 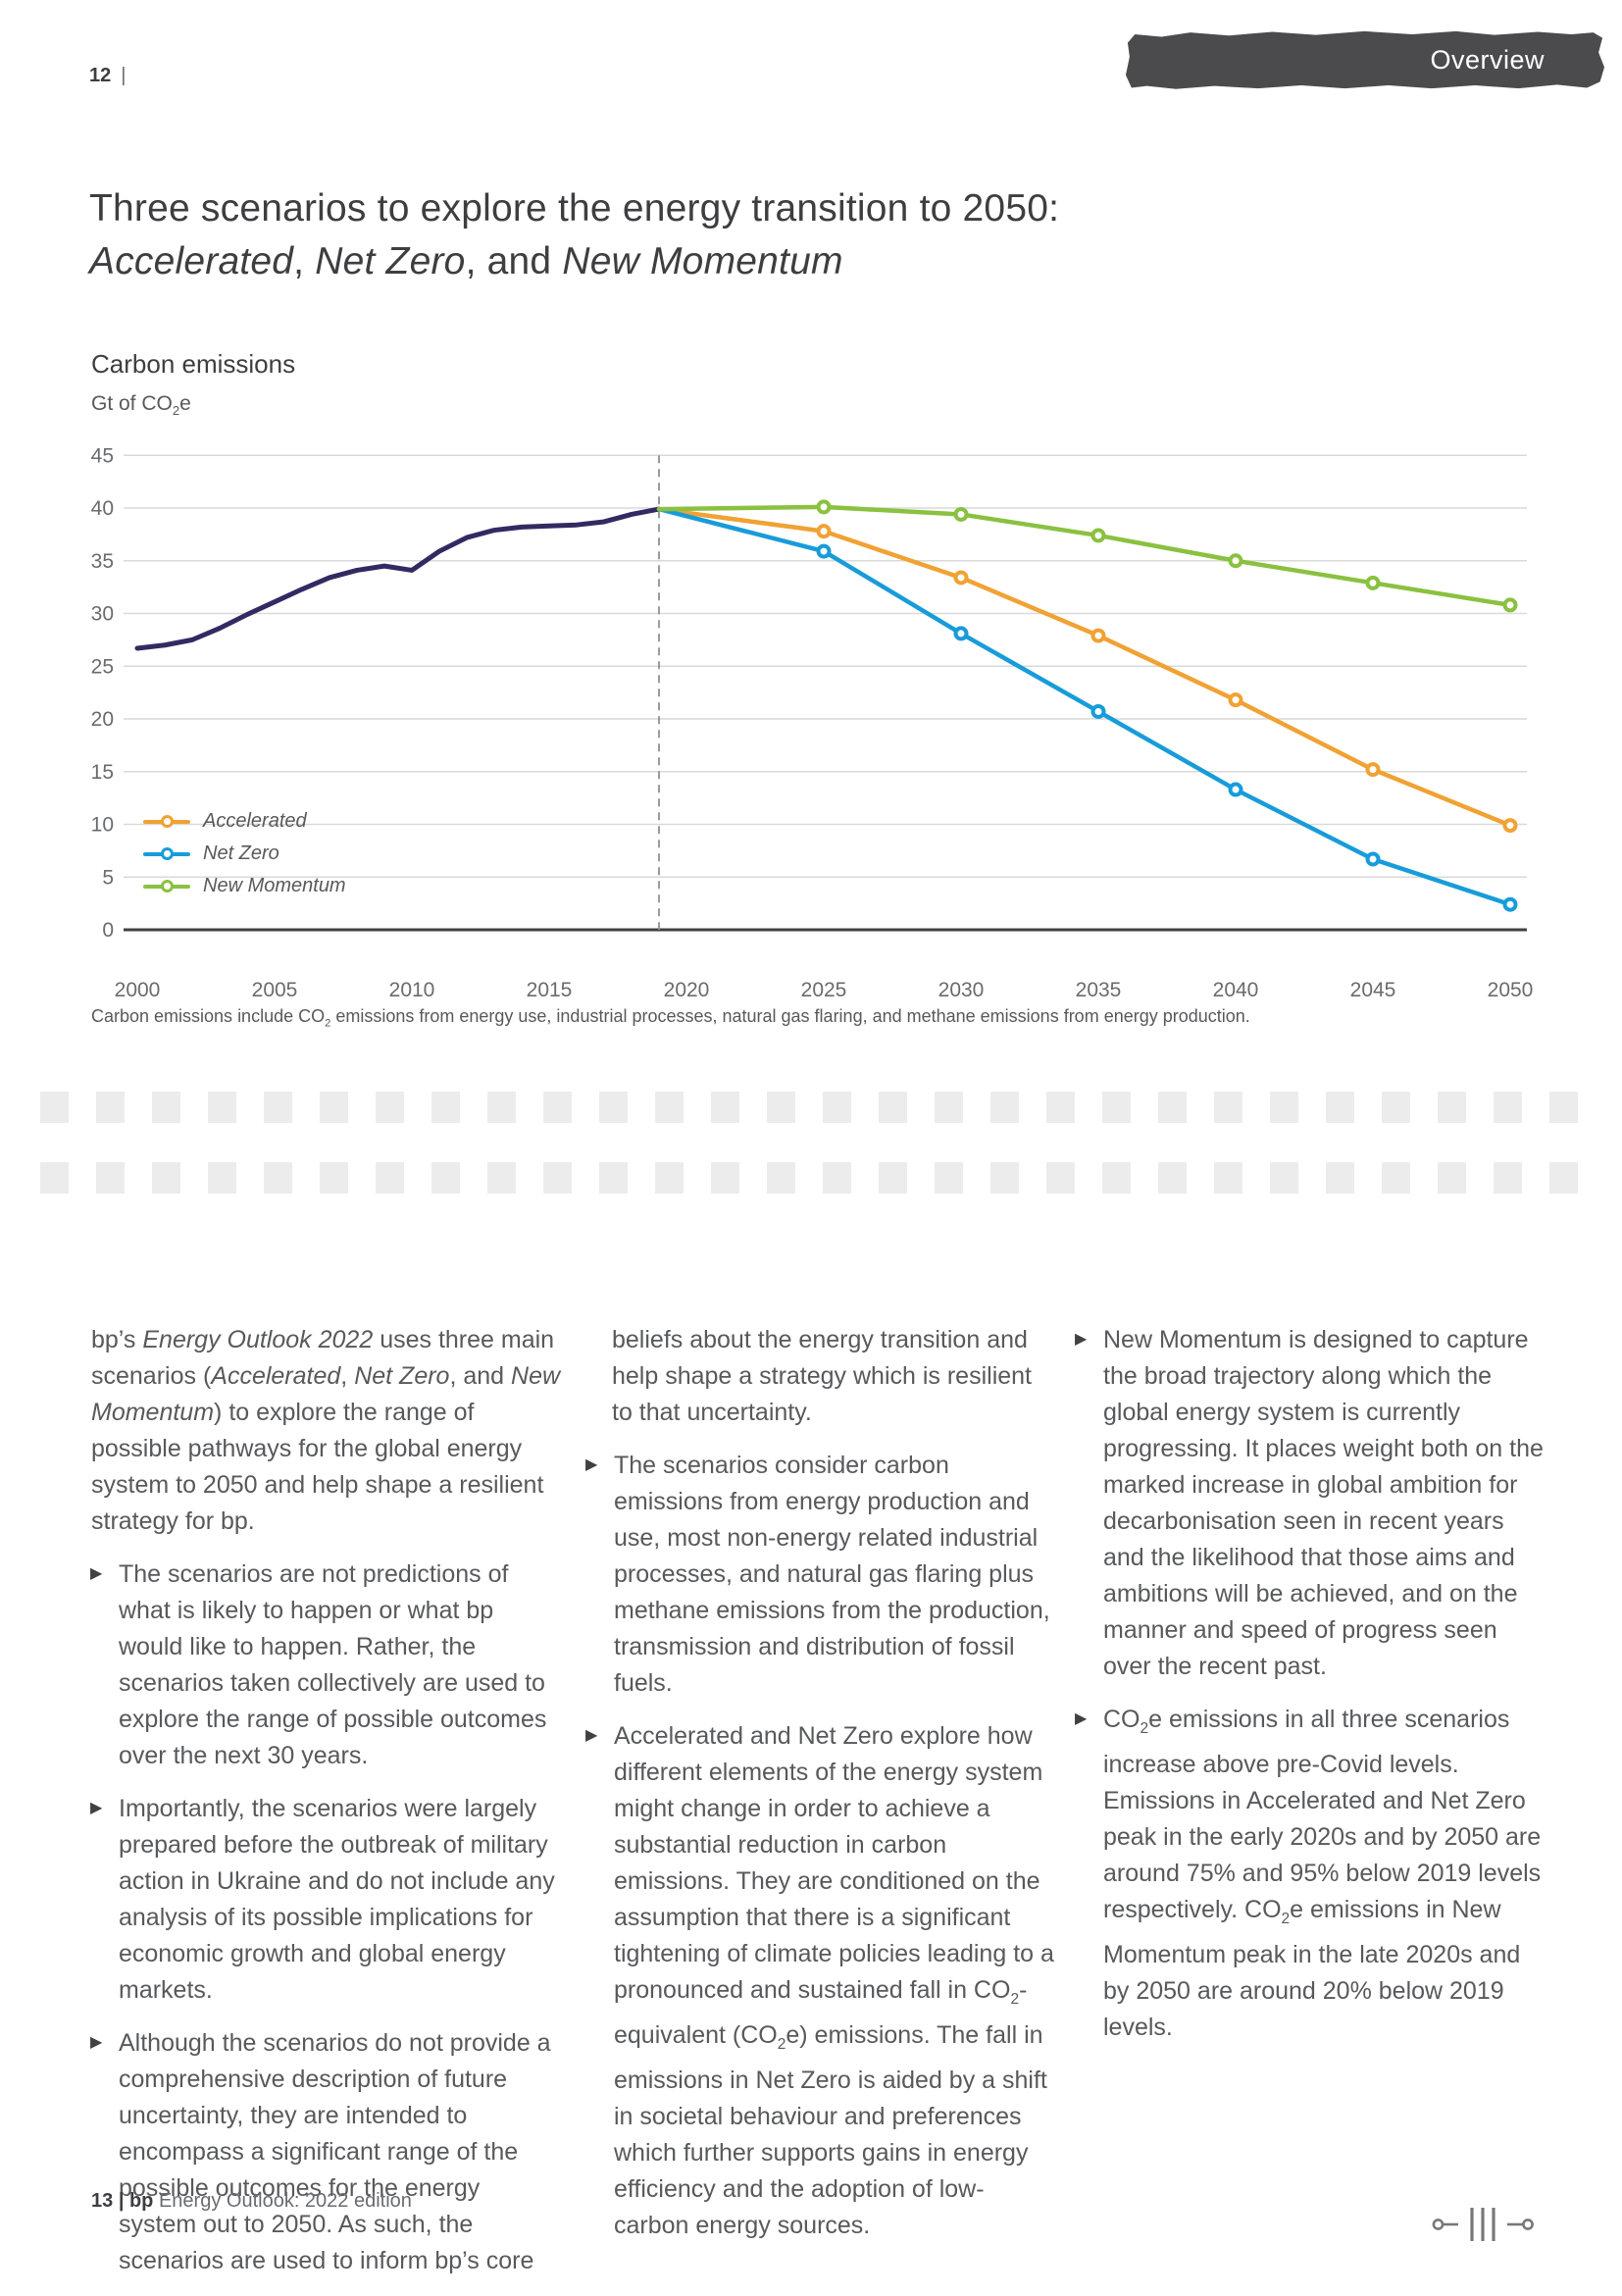 What do you see at coordinates (102, 456) in the screenshot?
I see `y-axis-label: 45` at bounding box center [102, 456].